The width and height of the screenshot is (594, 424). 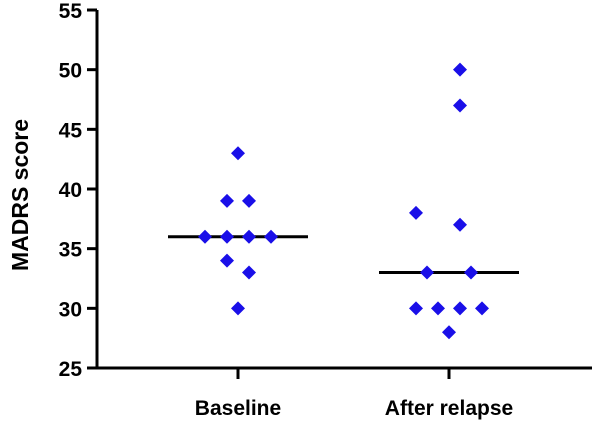 What do you see at coordinates (70, 309) in the screenshot?
I see `y-tick-label: 30` at bounding box center [70, 309].